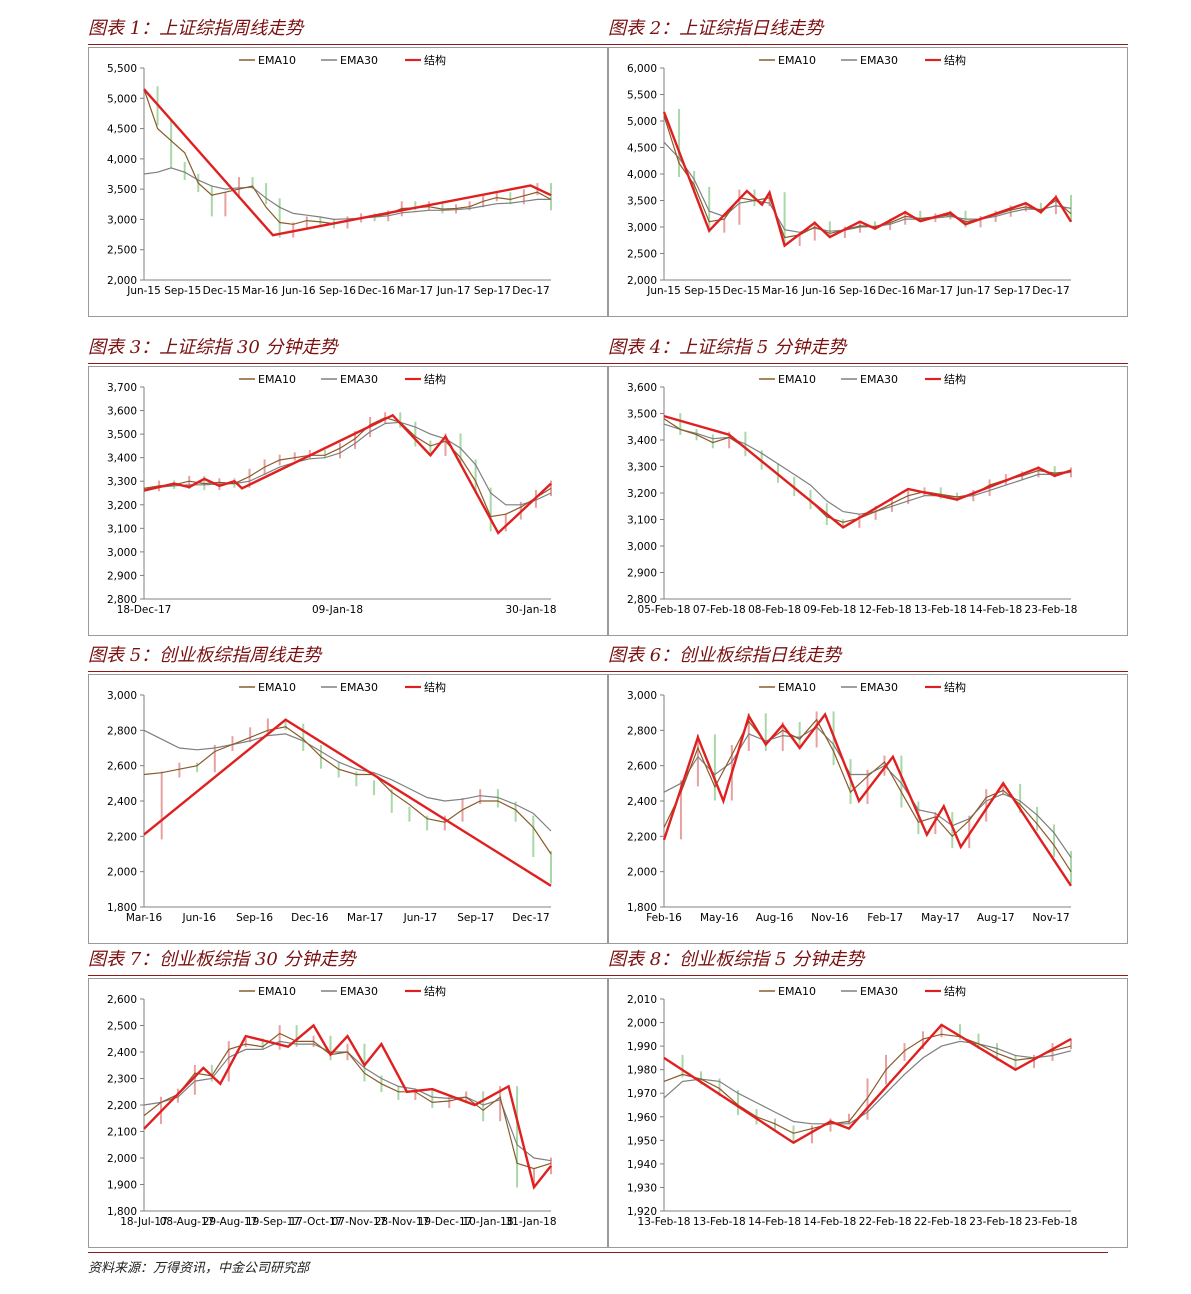 The image size is (1191, 1294). Describe the element at coordinates (122, 1053) in the screenshot. I see `y-tick-label: 2,400` at that location.